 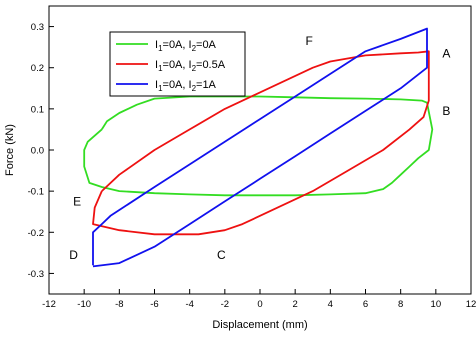 I want to click on x-tick-label: 2, so click(x=295, y=304).